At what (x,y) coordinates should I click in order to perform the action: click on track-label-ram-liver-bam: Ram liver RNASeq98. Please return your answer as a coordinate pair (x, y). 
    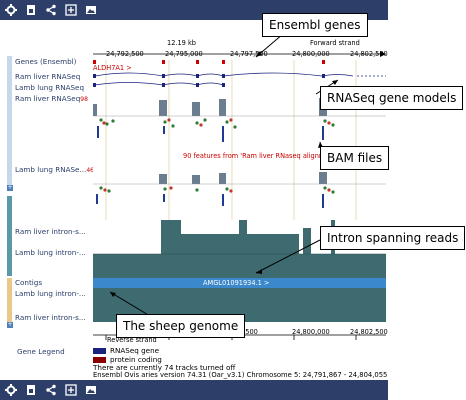
    Looking at the image, I should click on (58, 99).